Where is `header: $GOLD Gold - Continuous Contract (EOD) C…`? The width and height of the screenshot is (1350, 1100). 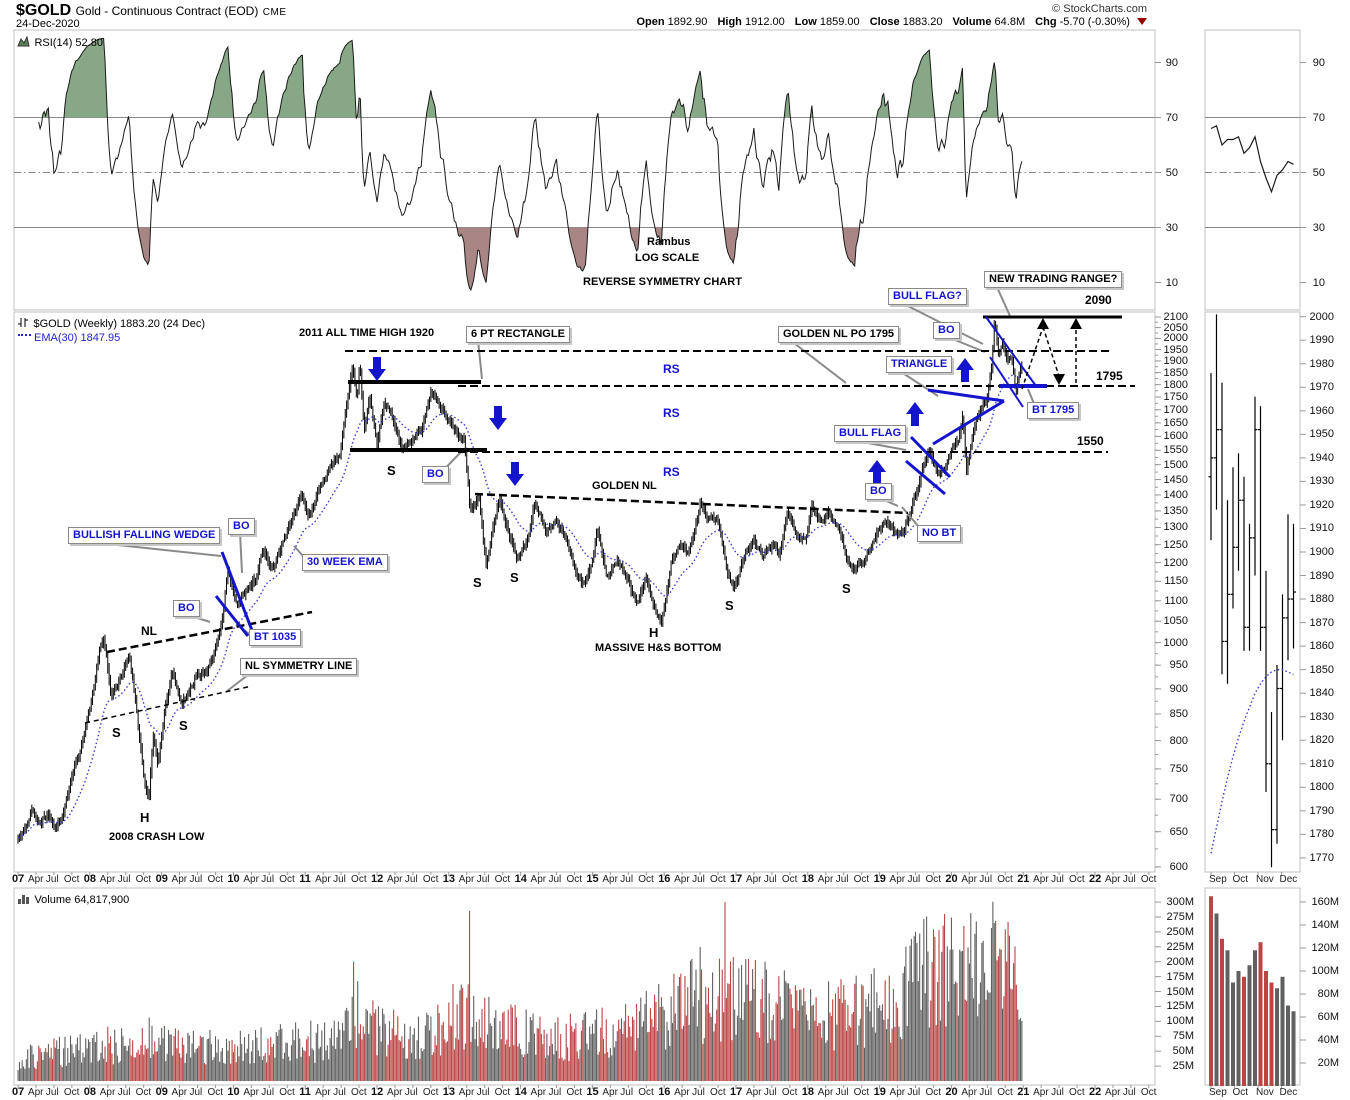 header: $GOLD Gold - Continuous Contract (EOD) C… is located at coordinates (151, 11).